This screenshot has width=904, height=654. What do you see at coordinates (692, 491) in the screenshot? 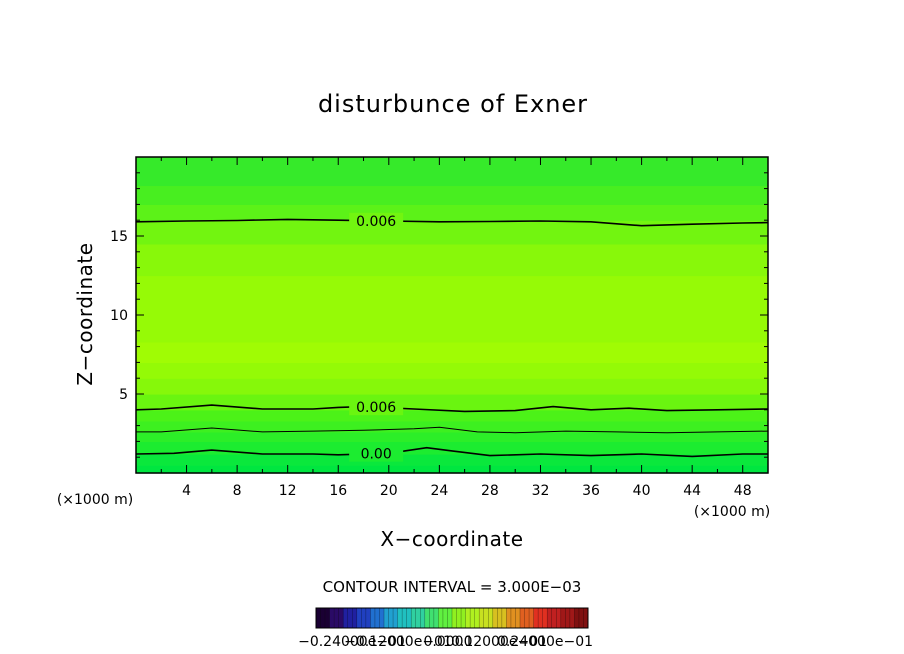
I see `x-tick-label: 44` at bounding box center [692, 491].